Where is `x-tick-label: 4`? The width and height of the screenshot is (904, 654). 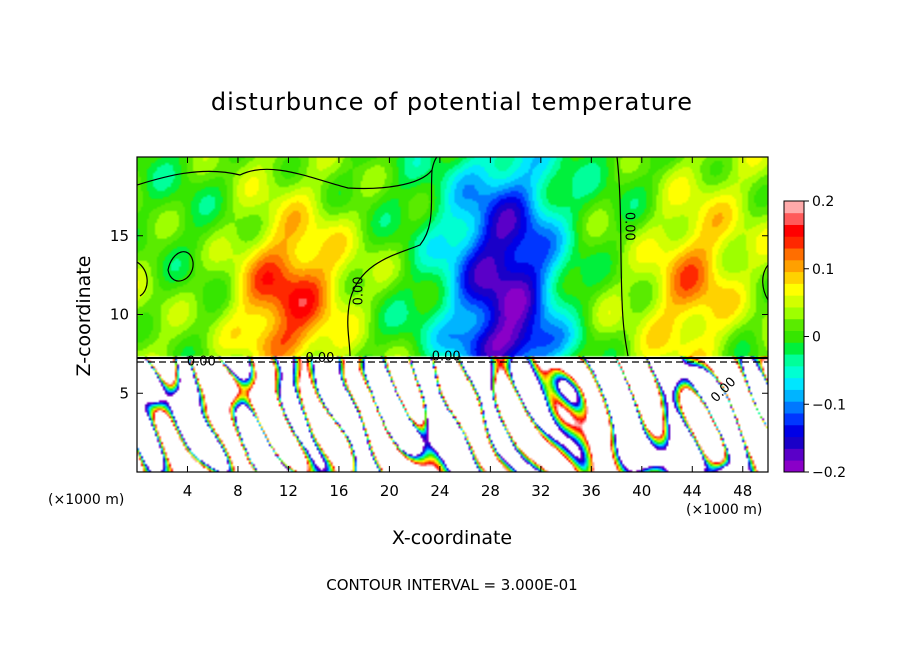
x-tick-label: 4 is located at coordinates (188, 491).